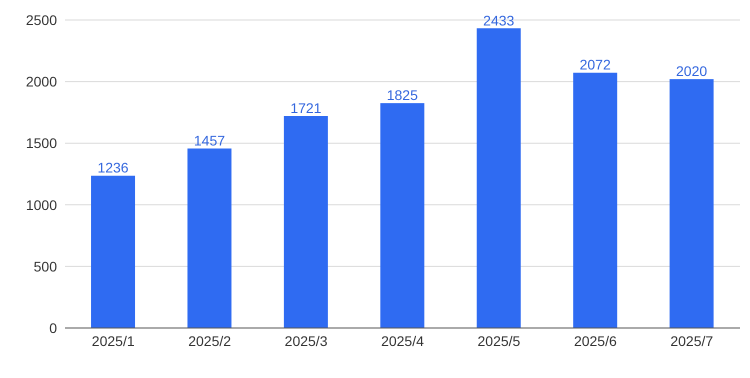 The width and height of the screenshot is (750, 378). I want to click on data-label: 1825, so click(402, 95).